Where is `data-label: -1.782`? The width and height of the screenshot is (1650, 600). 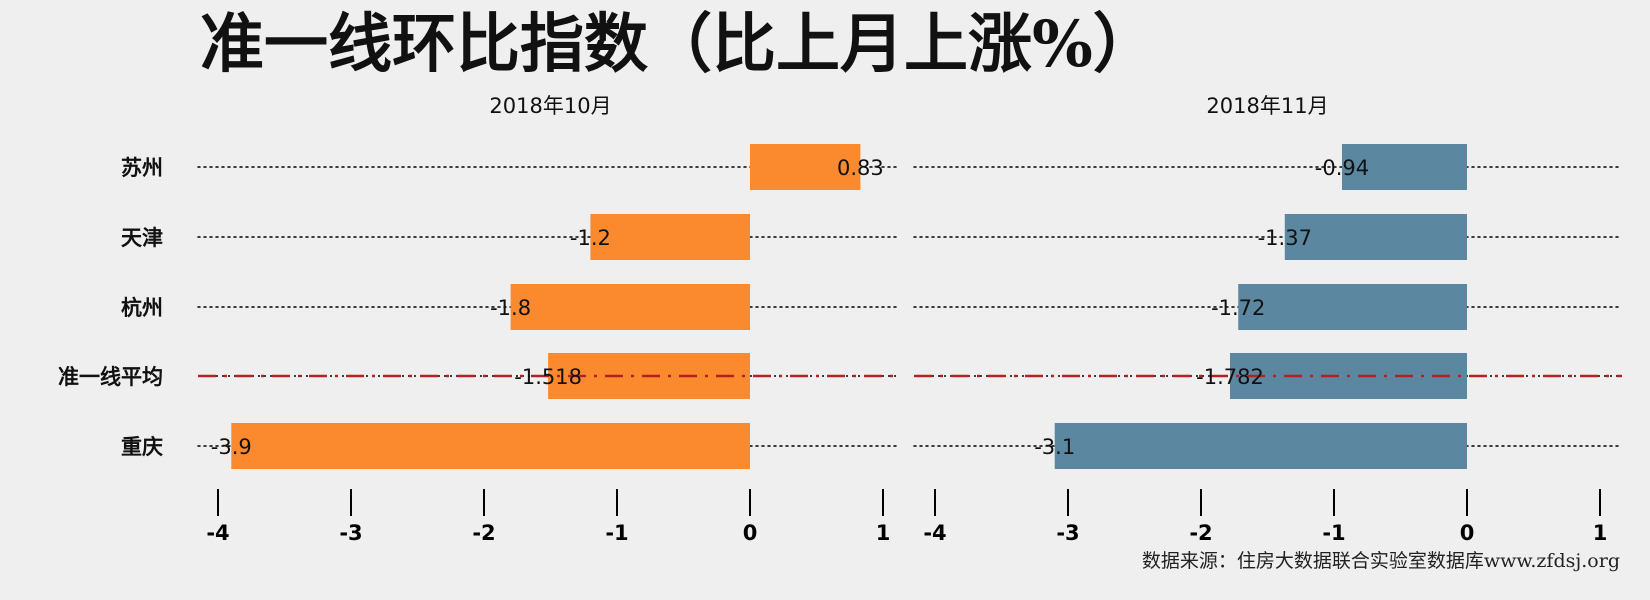 data-label: -1.782 is located at coordinates (1230, 377).